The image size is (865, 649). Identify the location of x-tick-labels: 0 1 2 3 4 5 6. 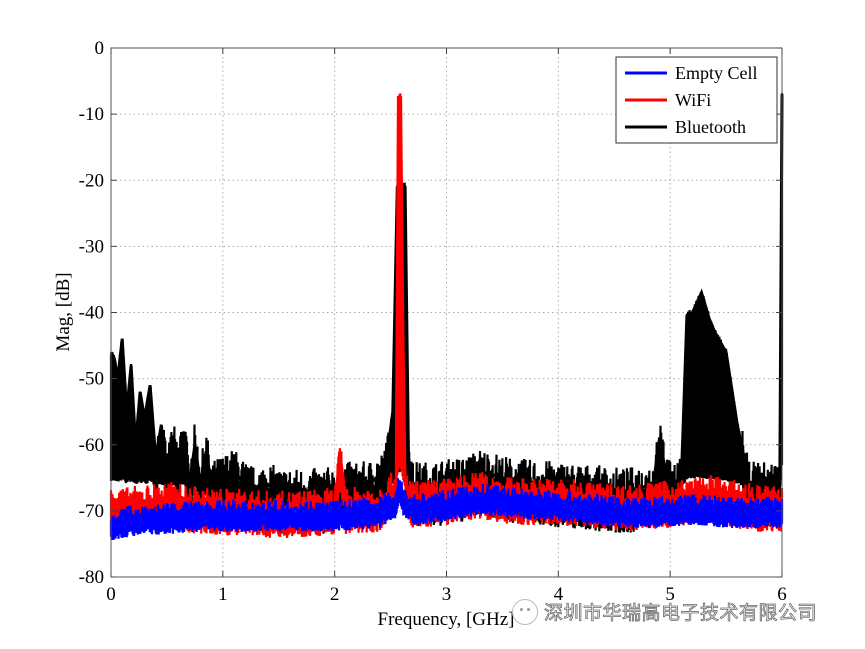
(446, 594).